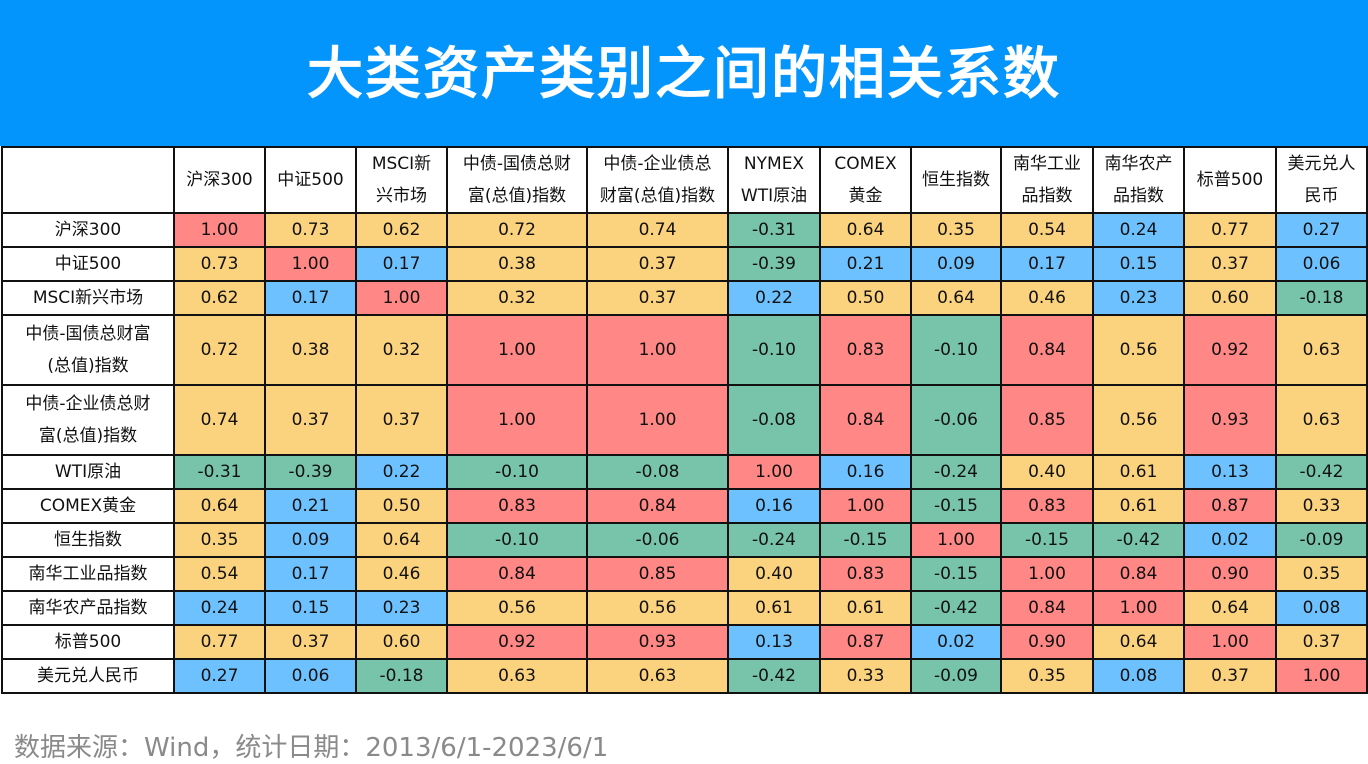 This screenshot has height=764, width=1368. Describe the element at coordinates (1321, 180) in the screenshot. I see `column-header: 美元兑人 民币` at that location.